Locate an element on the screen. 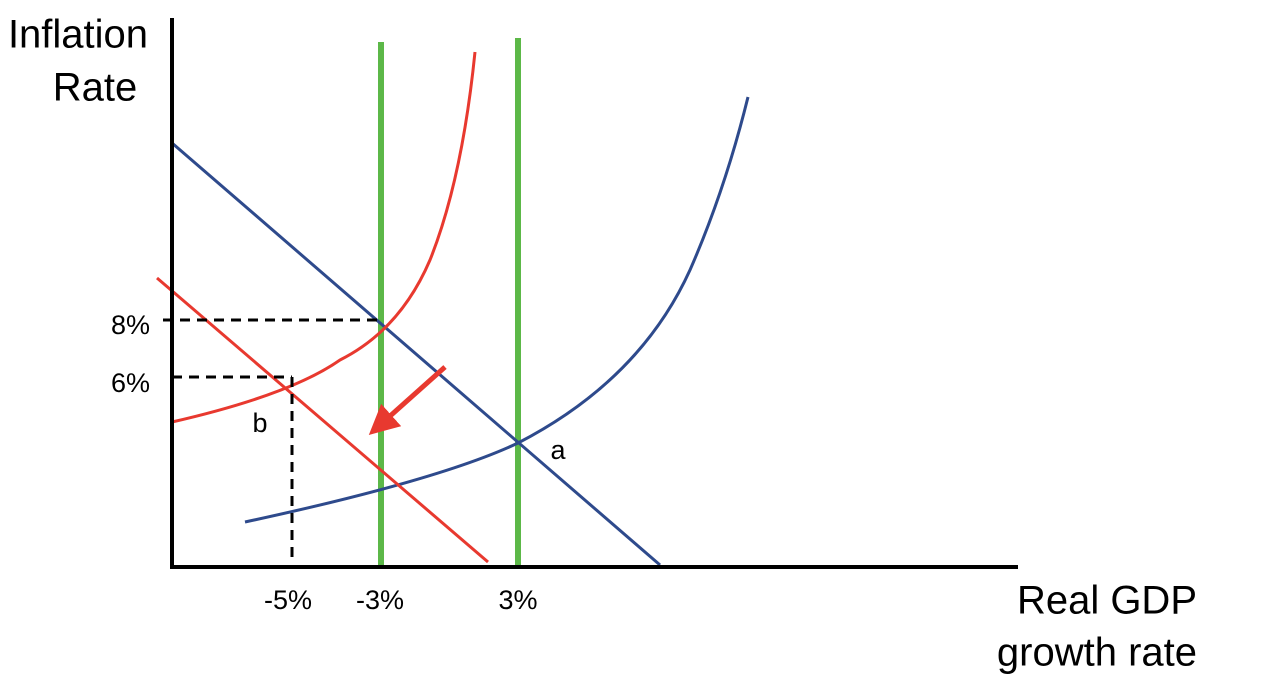 The height and width of the screenshot is (694, 1286). x-tick-label: -5% is located at coordinates (288, 600).